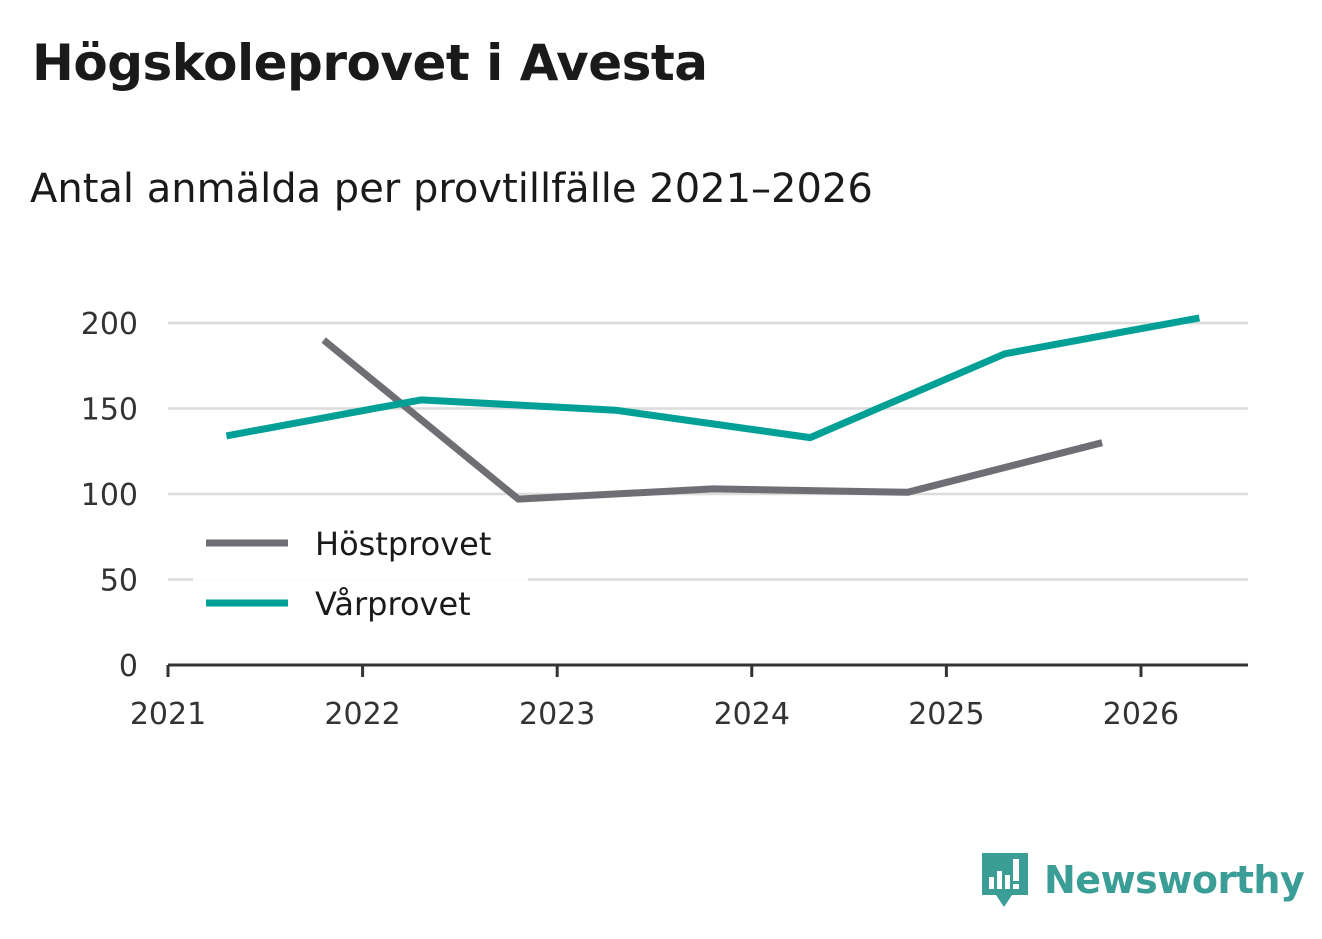 This screenshot has height=939, width=1322. What do you see at coordinates (109, 324) in the screenshot?
I see `y-tick-label: 200` at bounding box center [109, 324].